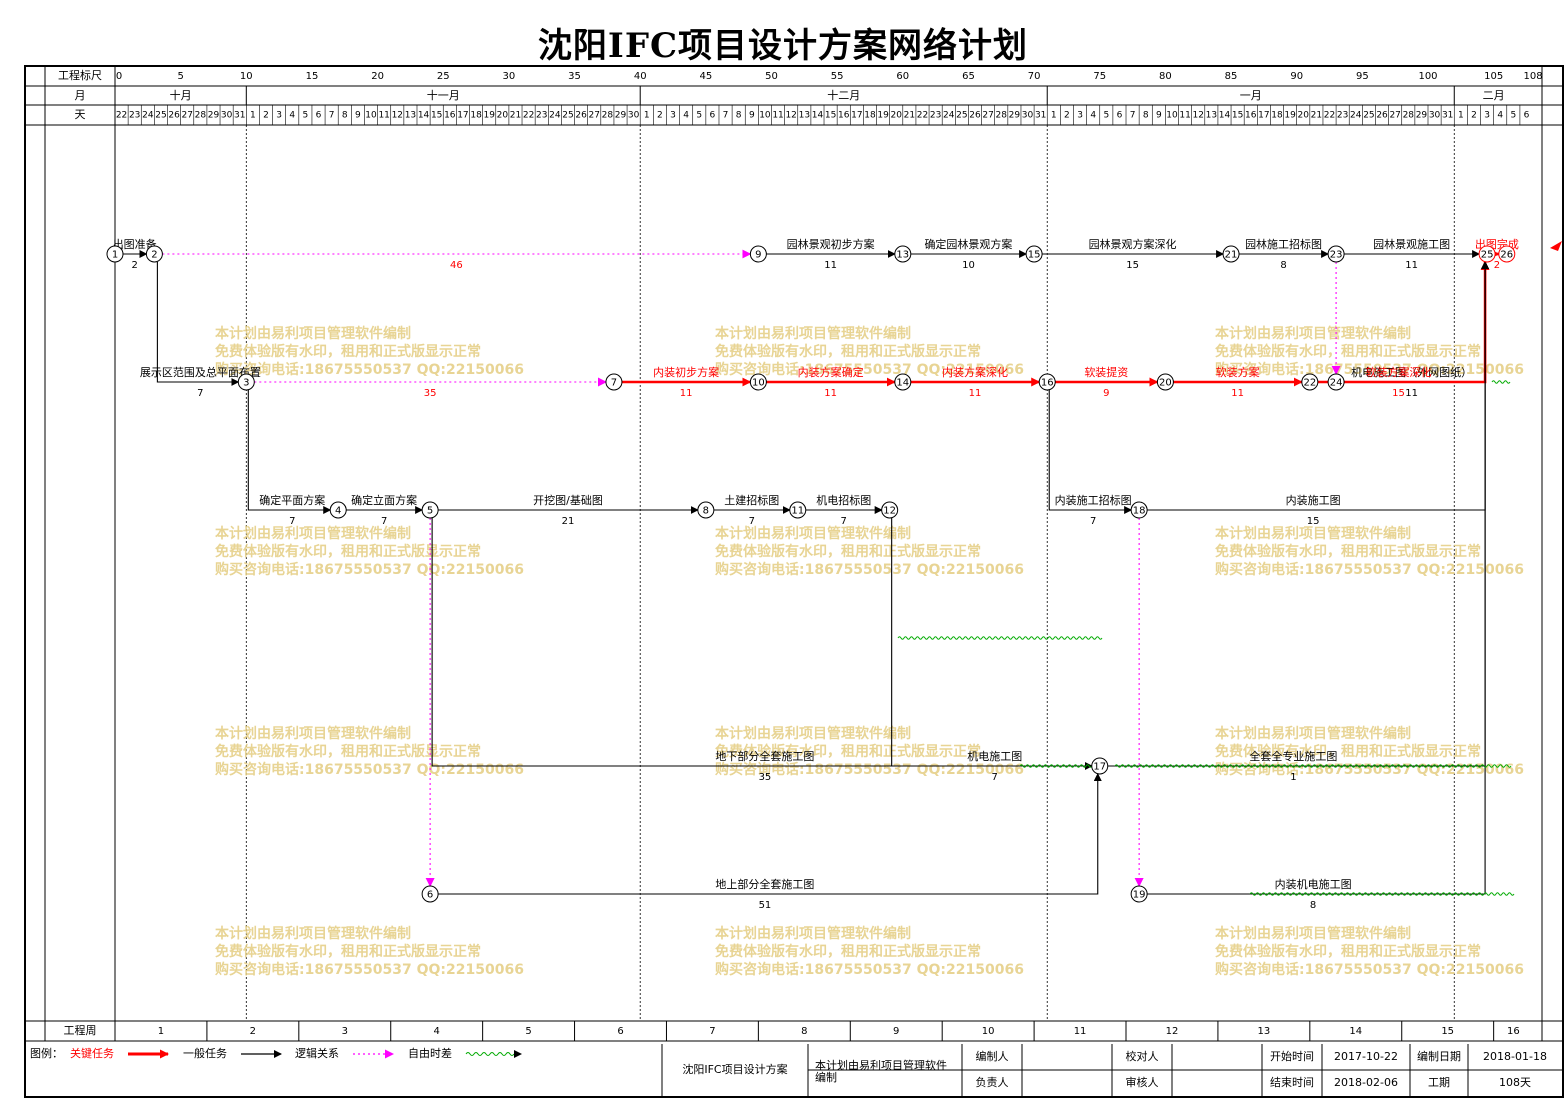  What do you see at coordinates (383, 116) in the screenshot?
I see `day-cell: 11` at bounding box center [383, 116].